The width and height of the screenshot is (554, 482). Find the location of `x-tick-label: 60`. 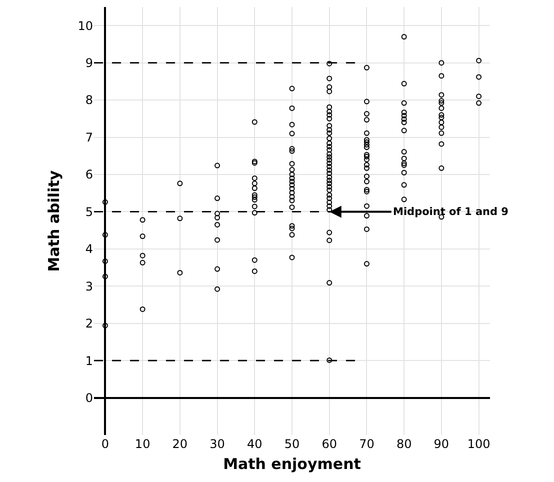

x-tick-label: 60 is located at coordinates (329, 444).